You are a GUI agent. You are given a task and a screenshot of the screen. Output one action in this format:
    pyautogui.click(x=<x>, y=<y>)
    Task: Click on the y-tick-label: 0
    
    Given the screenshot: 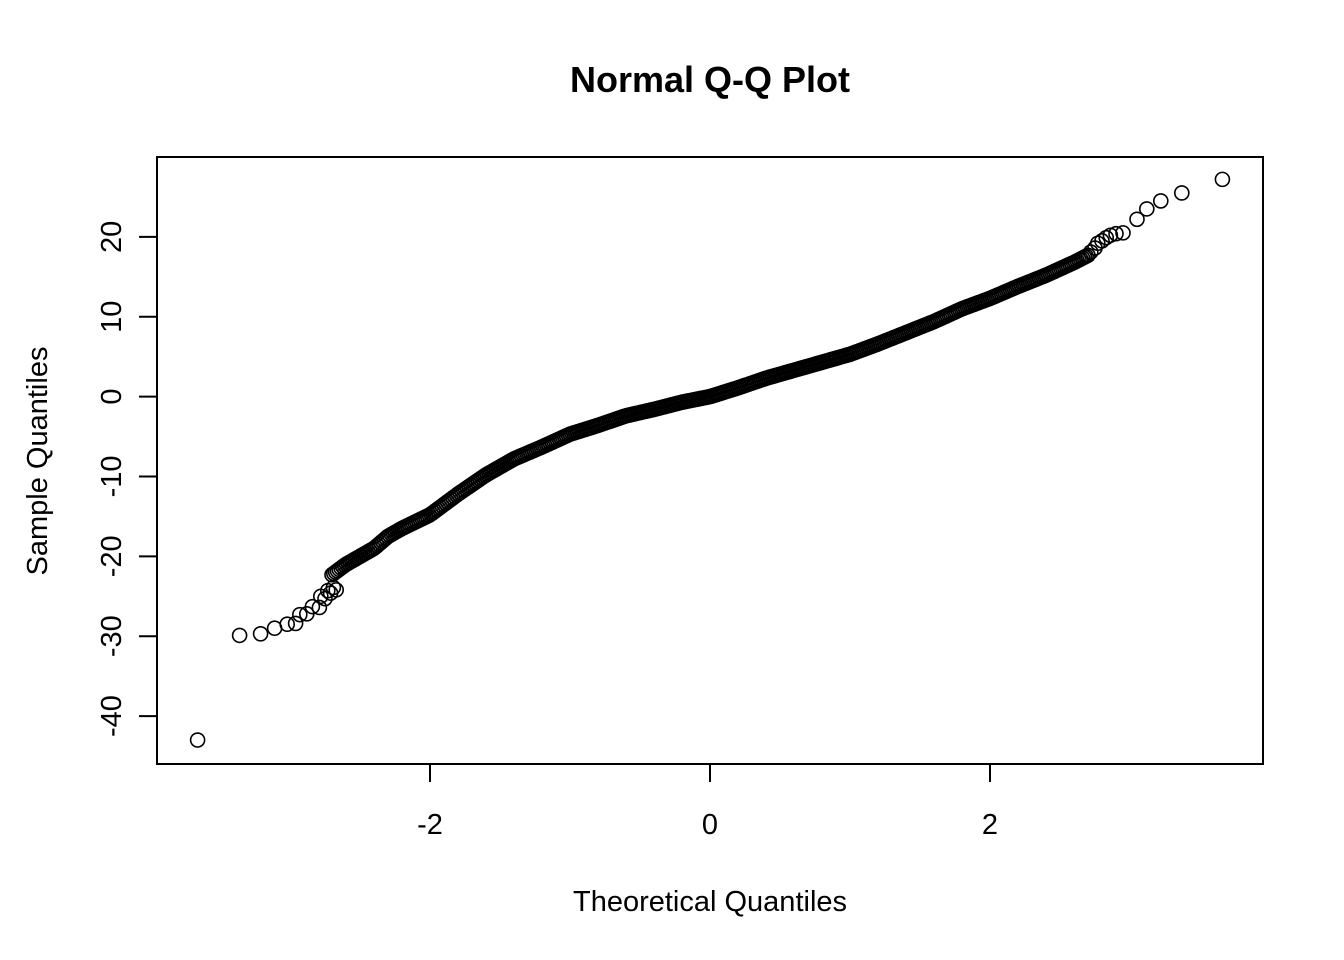 What is the action you would take?
    pyautogui.click(x=112, y=397)
    